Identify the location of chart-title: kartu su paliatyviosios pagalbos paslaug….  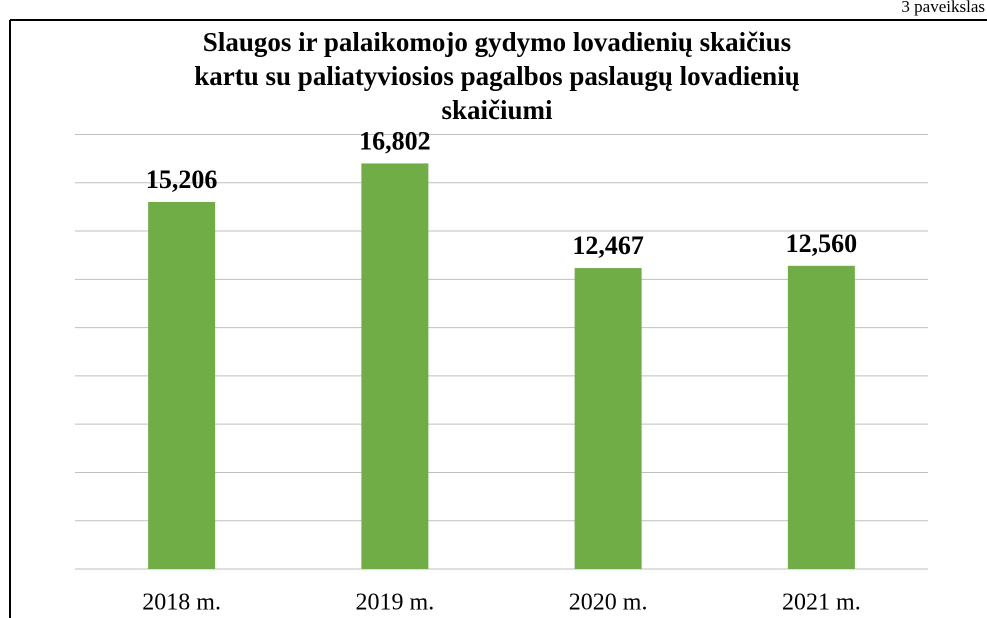
(496, 76).